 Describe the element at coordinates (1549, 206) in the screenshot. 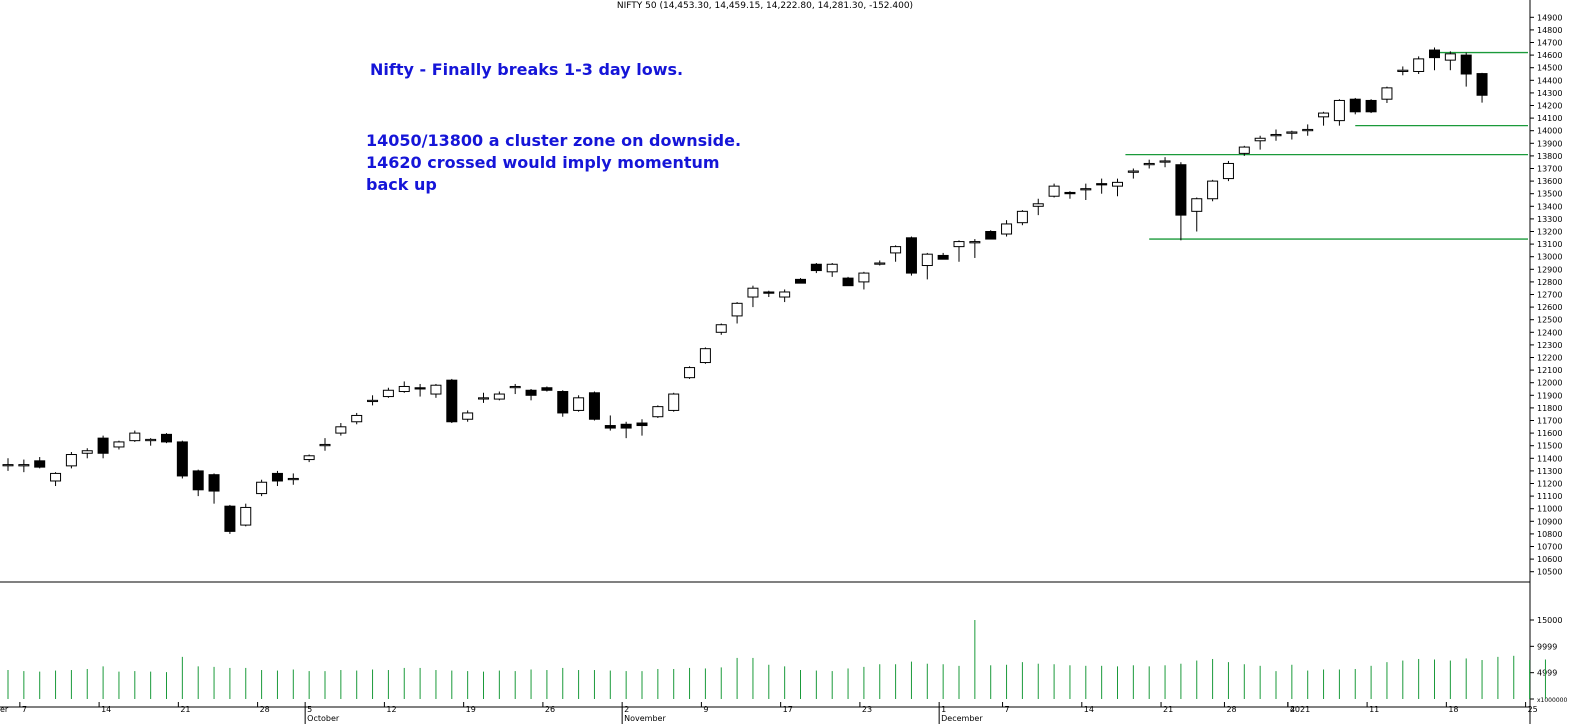

I see `price-tick-label: 13400` at that location.